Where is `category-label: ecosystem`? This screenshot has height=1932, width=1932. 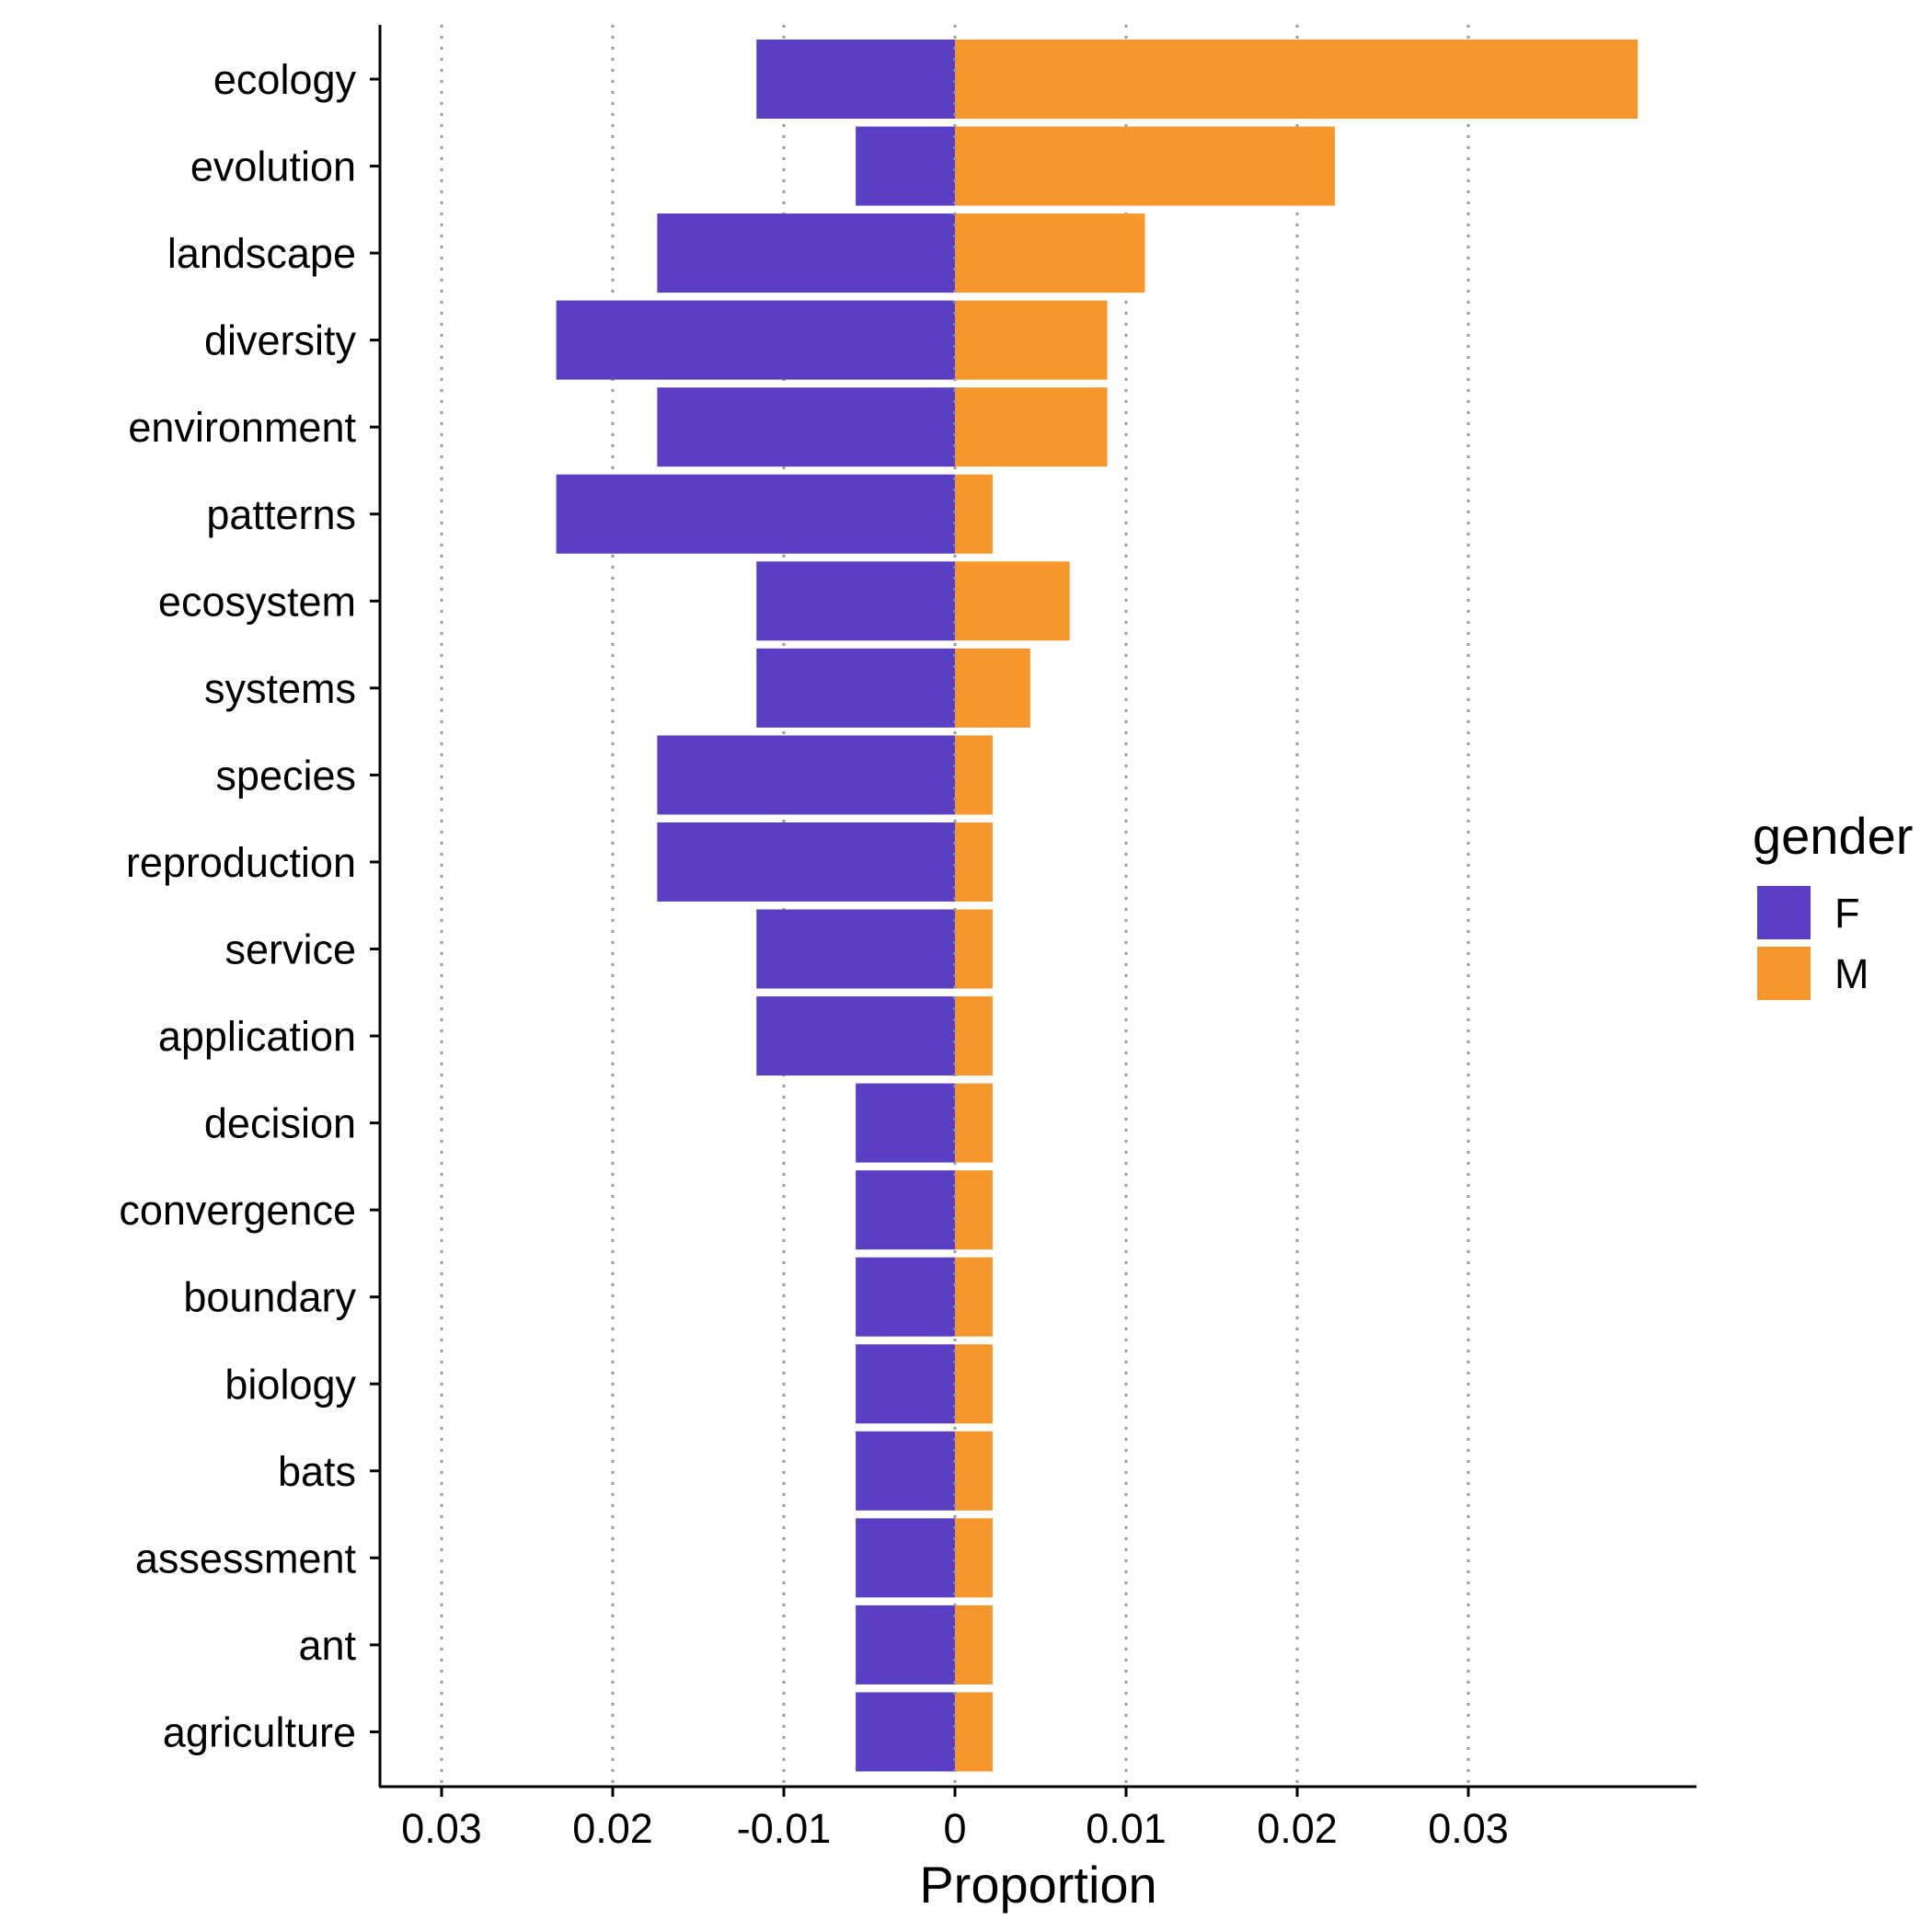 category-label: ecosystem is located at coordinates (257, 601).